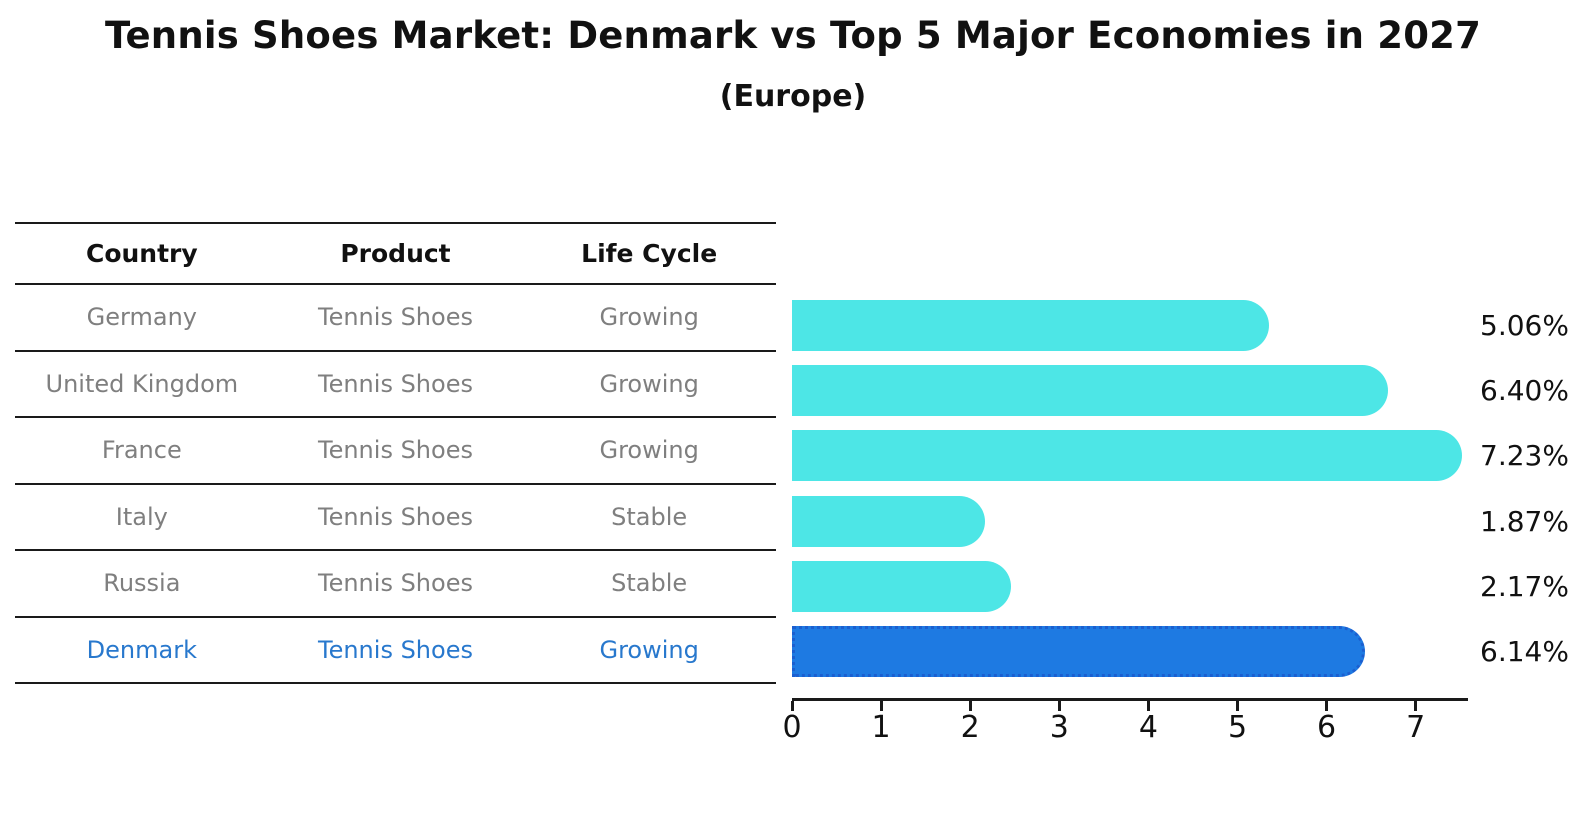  I want to click on bar-russia, so click(902, 586).